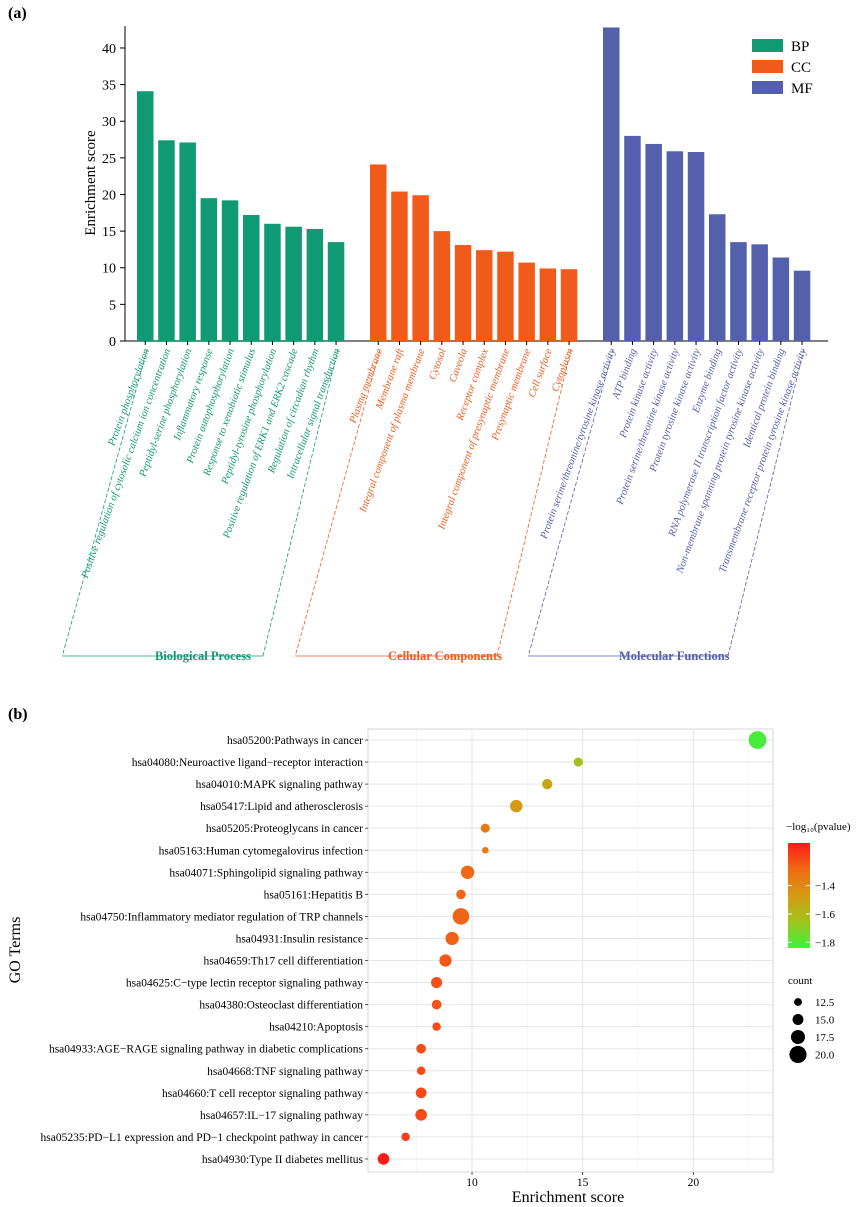 Image resolution: width=858 pixels, height=1207 pixels. I want to click on term-label: hsa04071:Sphingolipid signaling pathway, so click(266, 873).